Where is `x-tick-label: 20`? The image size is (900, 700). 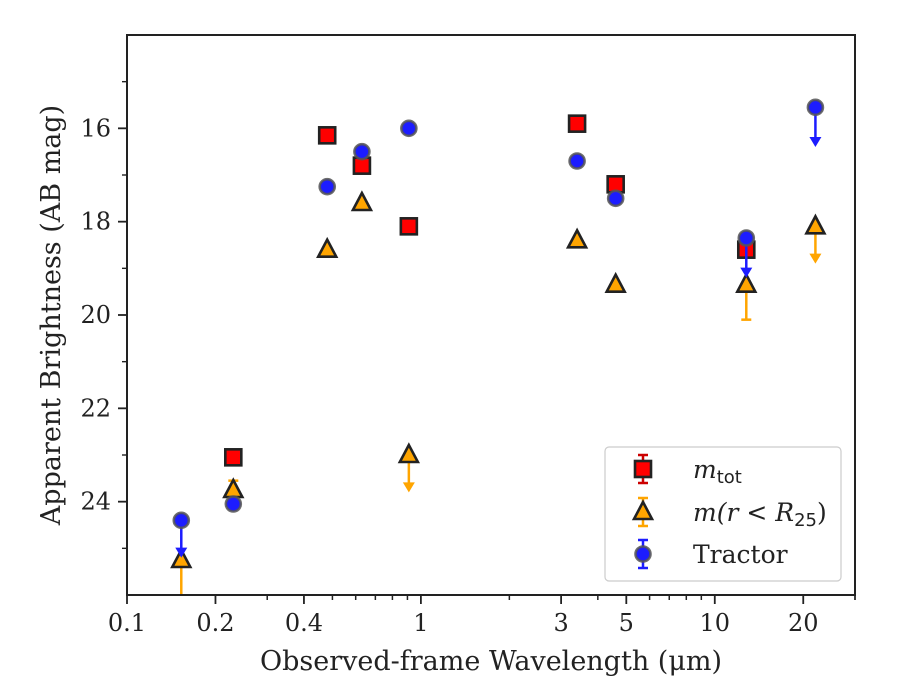 x-tick-label: 20 is located at coordinates (803, 623).